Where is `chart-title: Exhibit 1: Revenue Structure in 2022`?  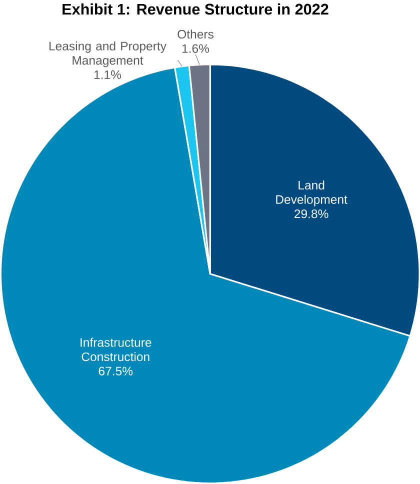
chart-title: Exhibit 1: Revenue Structure in 2022 is located at coordinates (195, 9).